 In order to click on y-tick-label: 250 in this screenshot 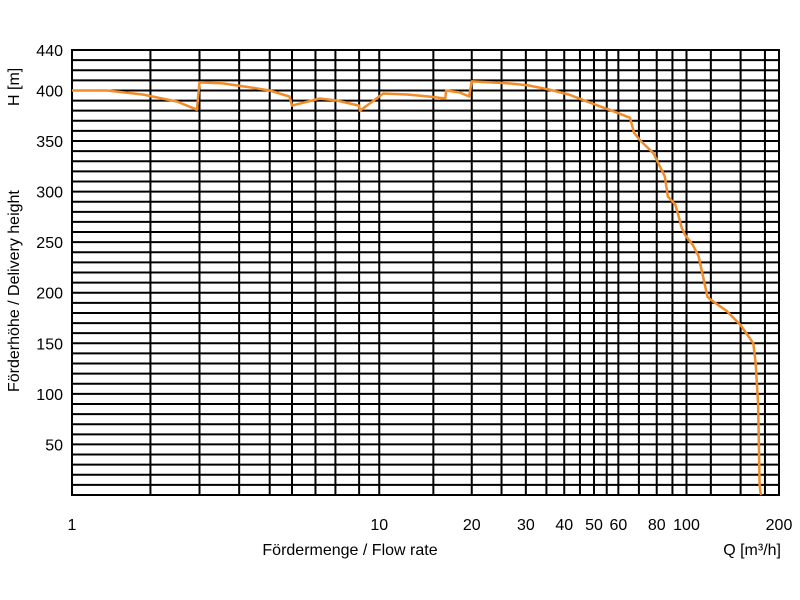, I will do `click(49, 243)`.